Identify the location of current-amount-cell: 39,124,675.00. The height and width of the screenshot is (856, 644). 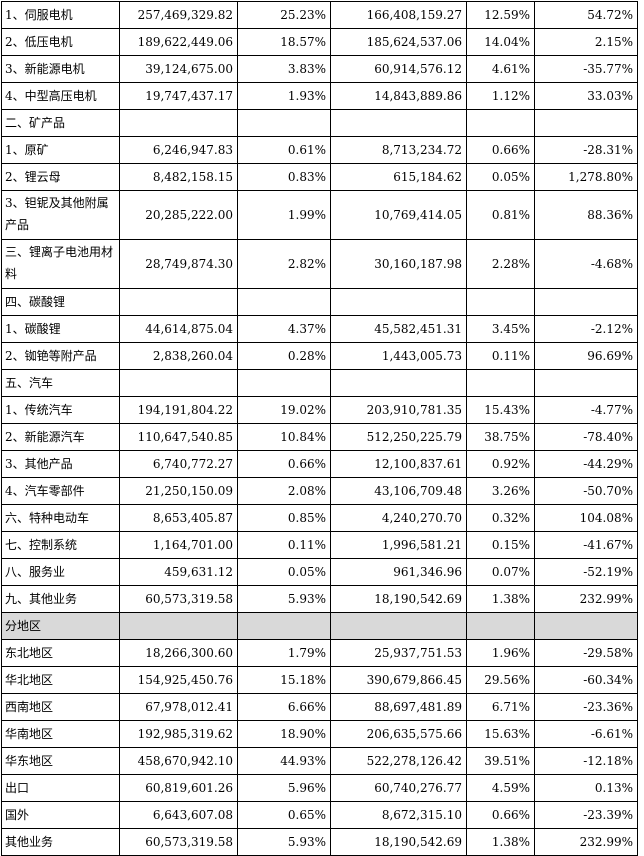
(178, 69).